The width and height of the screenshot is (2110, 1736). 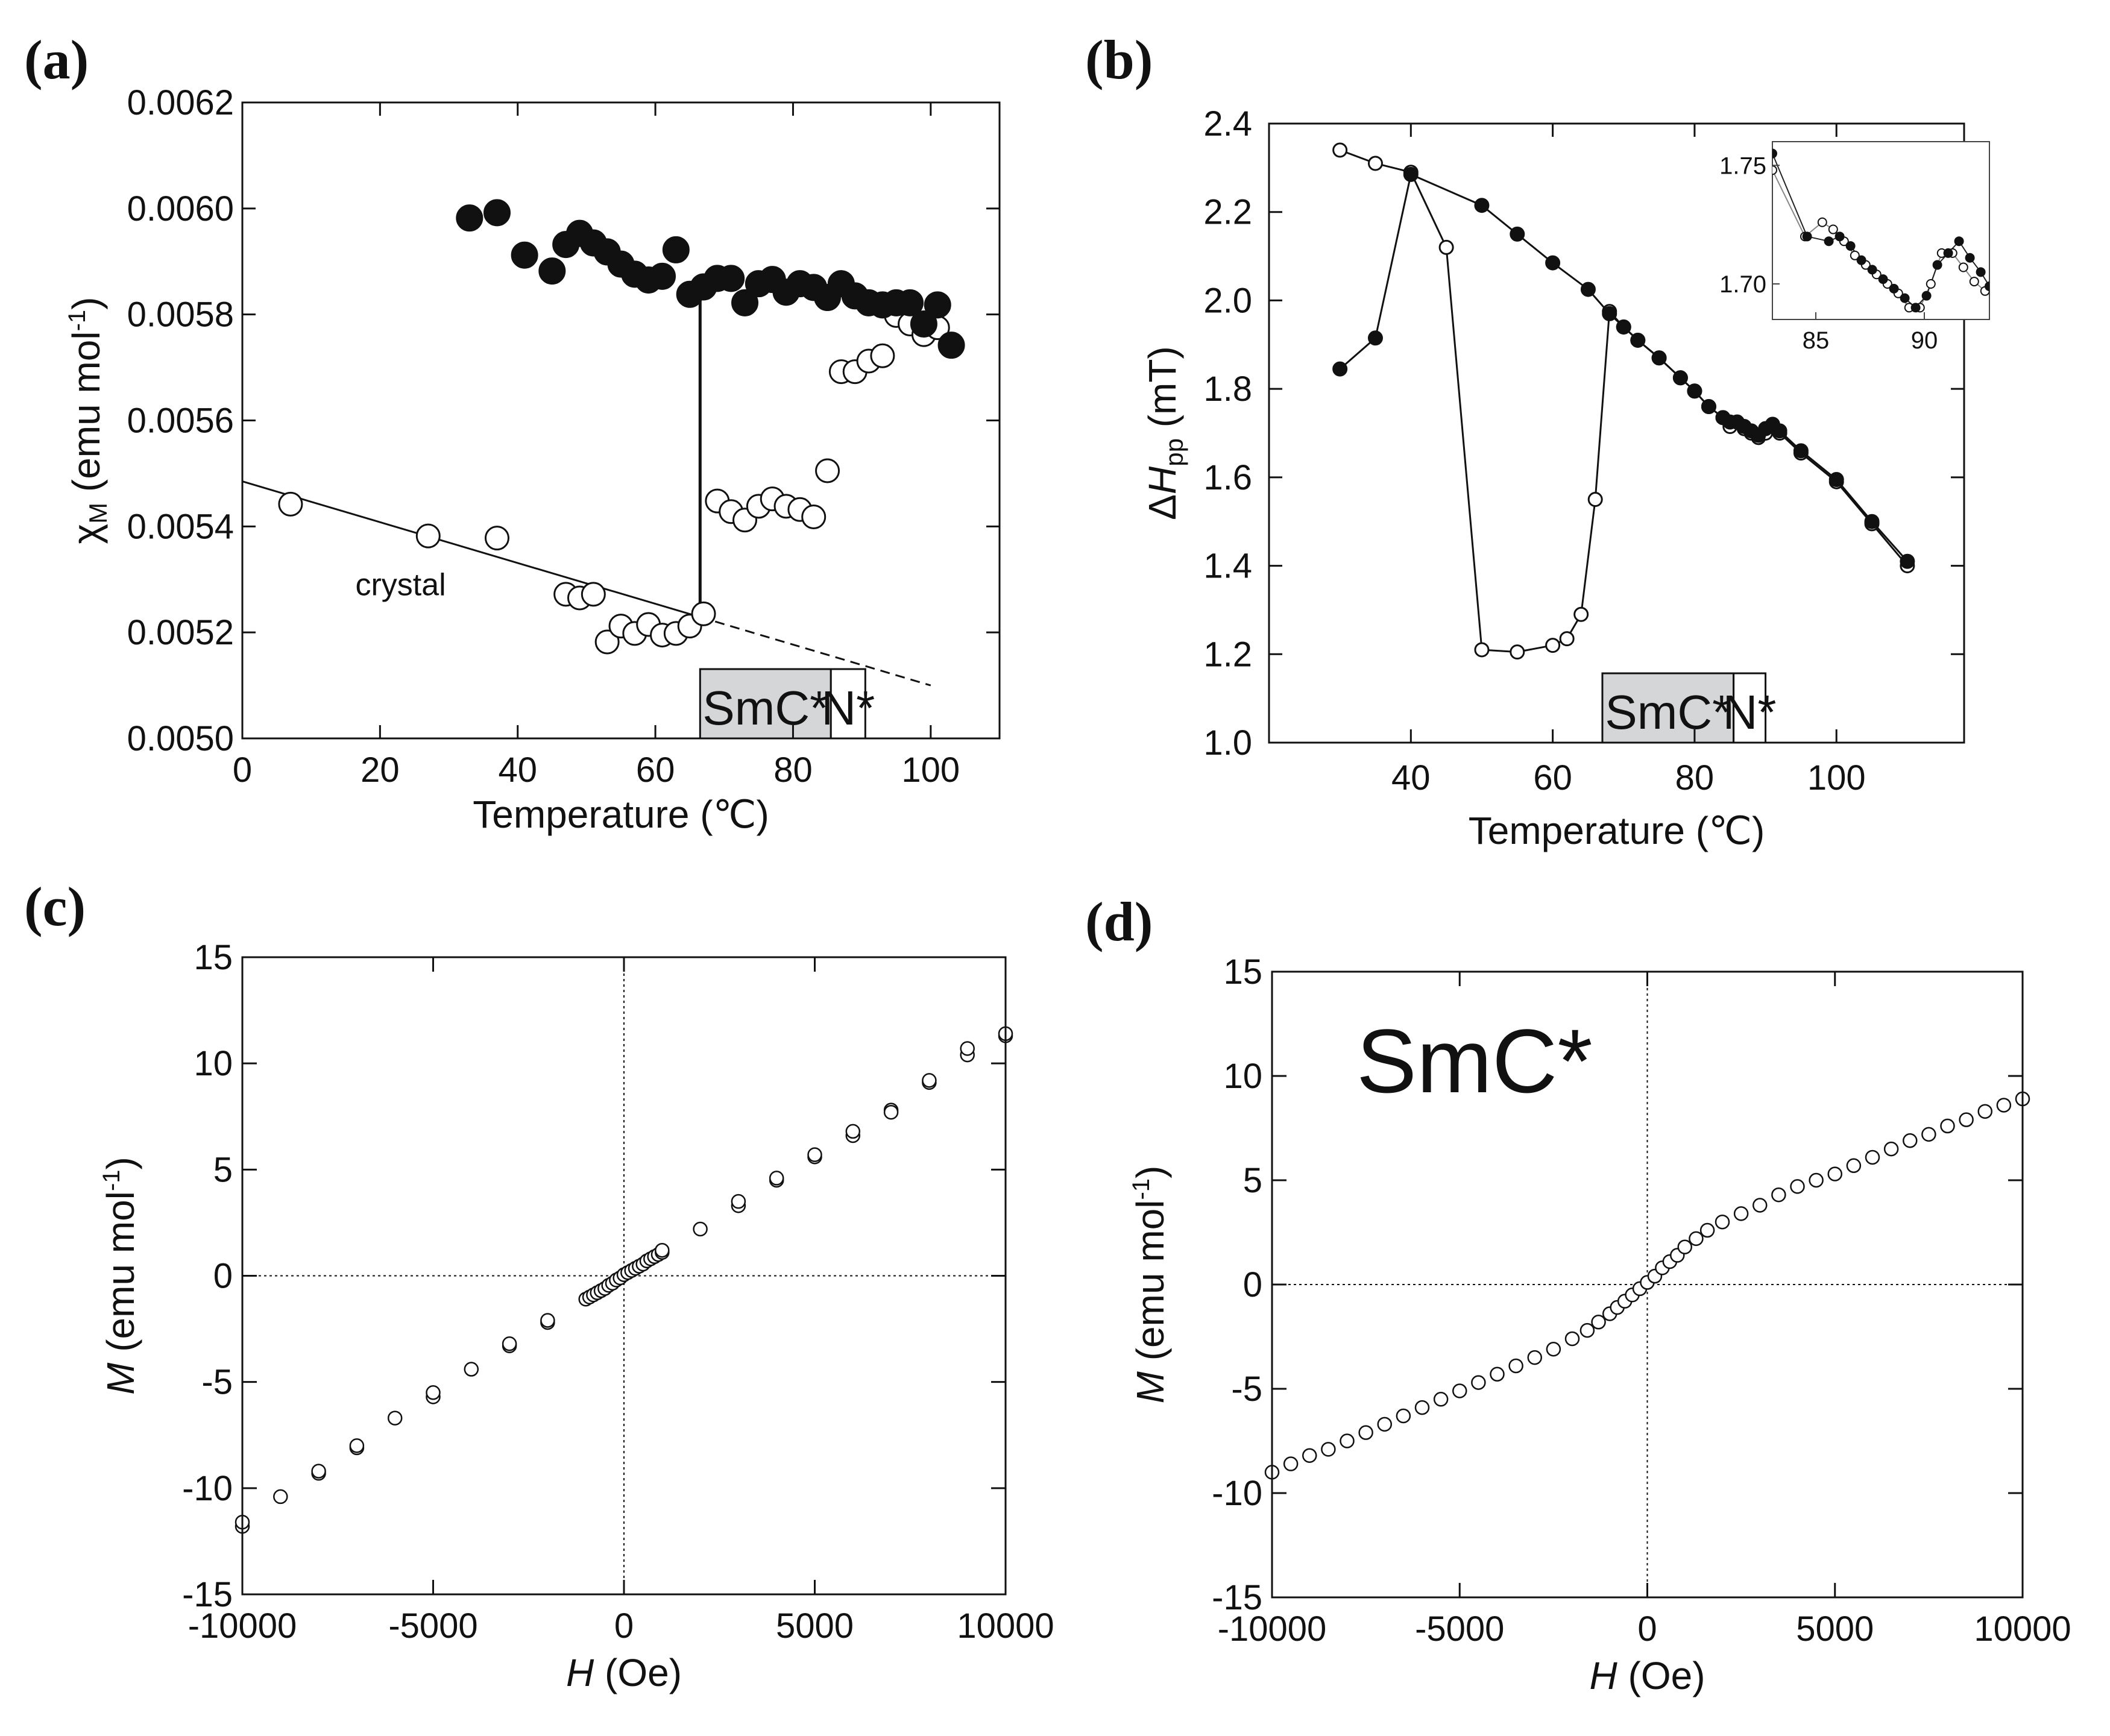 I want to click on y-tick-label: 0.0058, so click(x=181, y=315).